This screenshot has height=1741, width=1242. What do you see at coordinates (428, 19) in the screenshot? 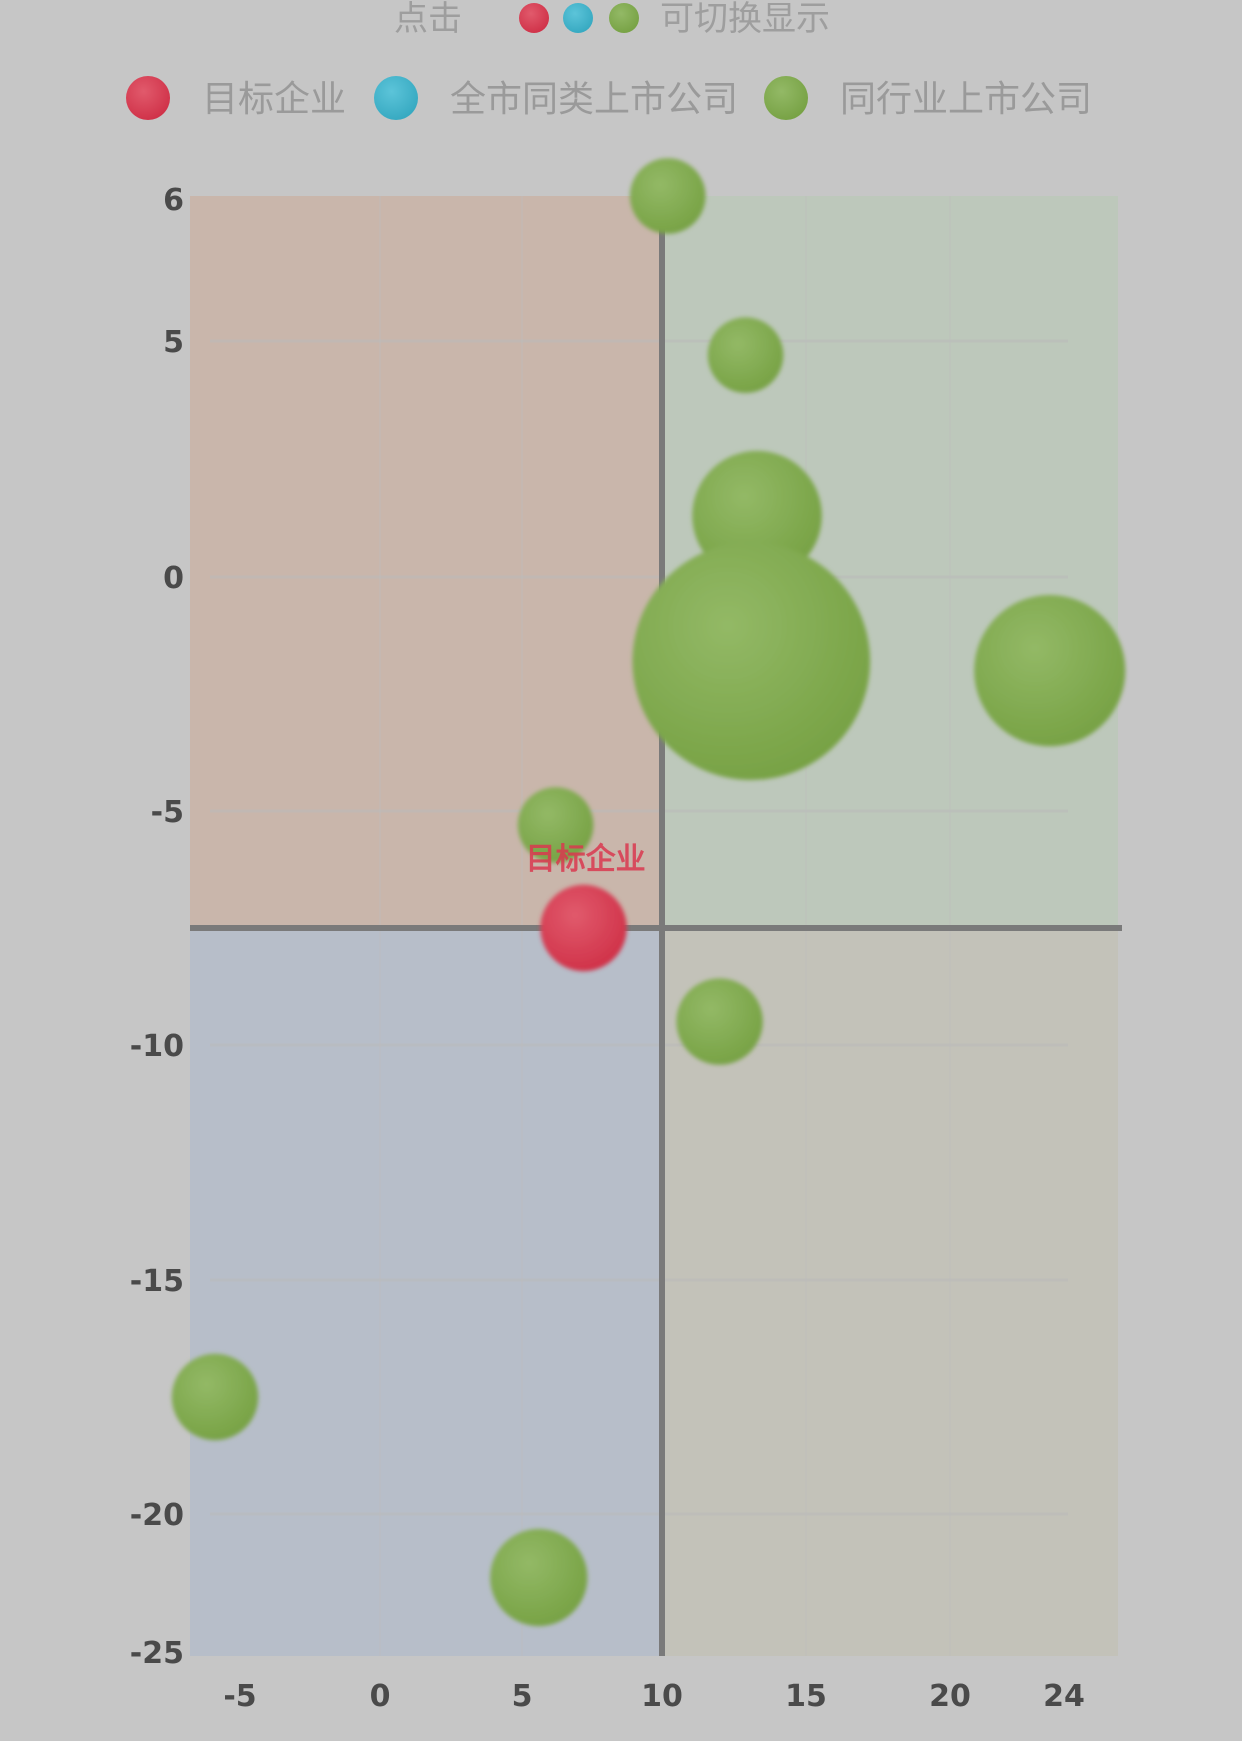
I see `toggle-hint-prefix: 点击` at bounding box center [428, 19].